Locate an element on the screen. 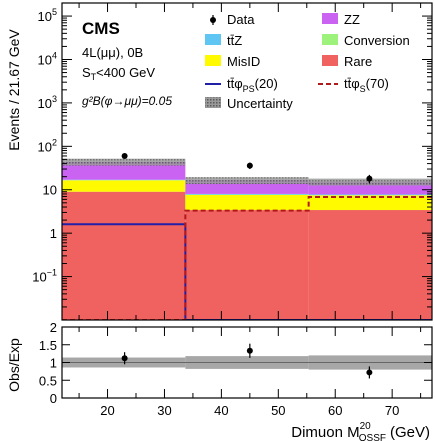 The image size is (435, 442). legend-item-conv: Conversion is located at coordinates (366, 40).